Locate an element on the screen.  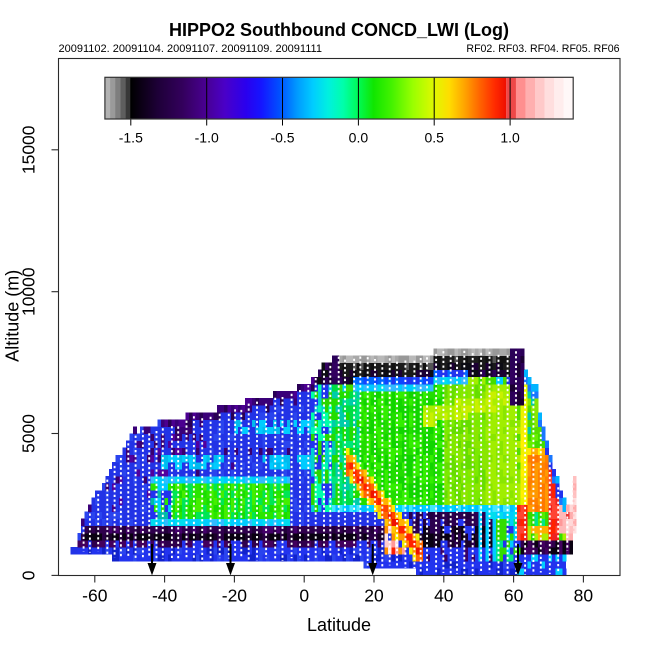
svg-text: -20 is located at coordinates (235, 596).